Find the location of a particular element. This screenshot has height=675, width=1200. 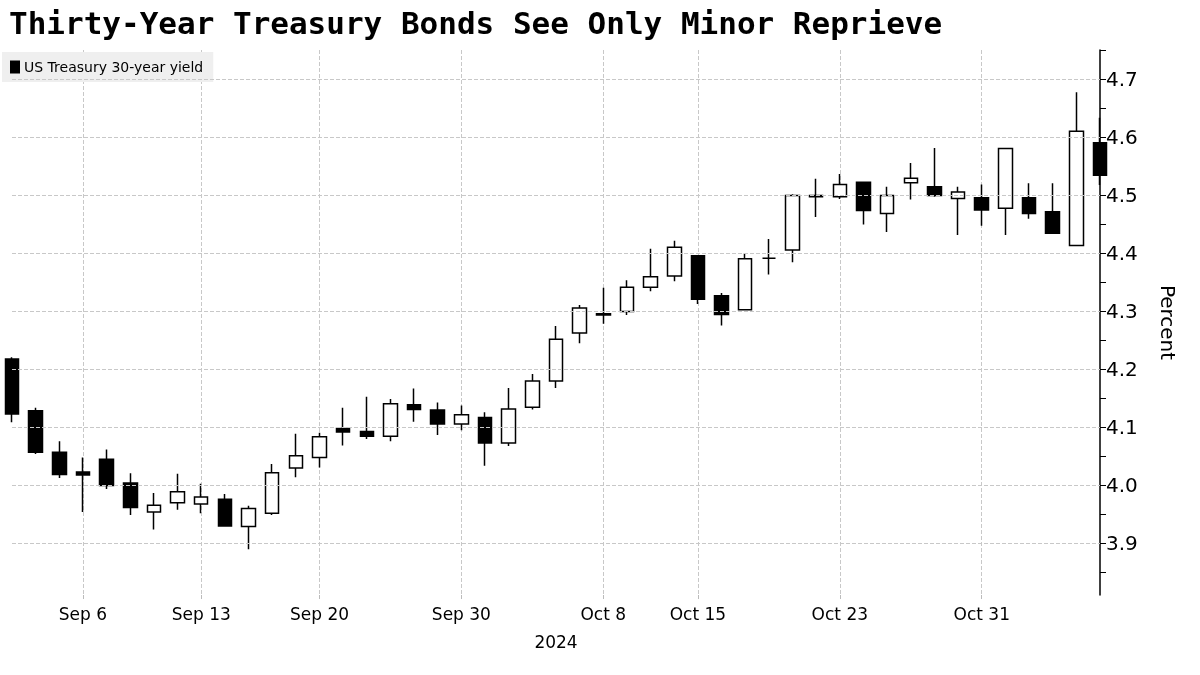

y-tick-label: 4.3 is located at coordinates (1122, 310).